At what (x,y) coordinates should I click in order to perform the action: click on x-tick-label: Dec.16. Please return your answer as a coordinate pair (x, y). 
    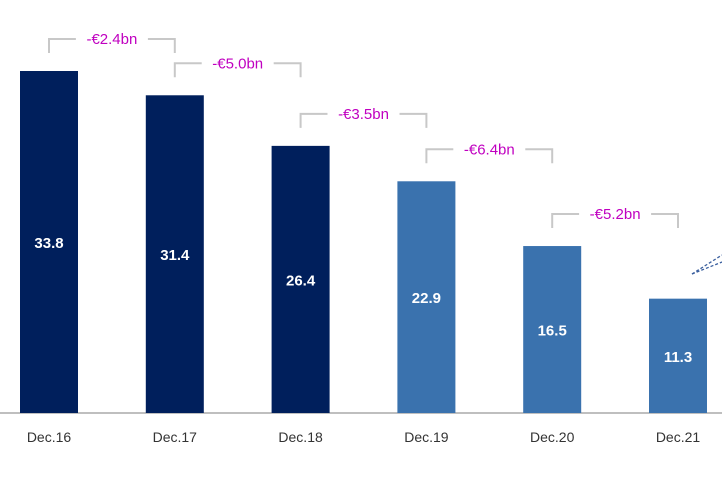
    Looking at the image, I should click on (49, 437).